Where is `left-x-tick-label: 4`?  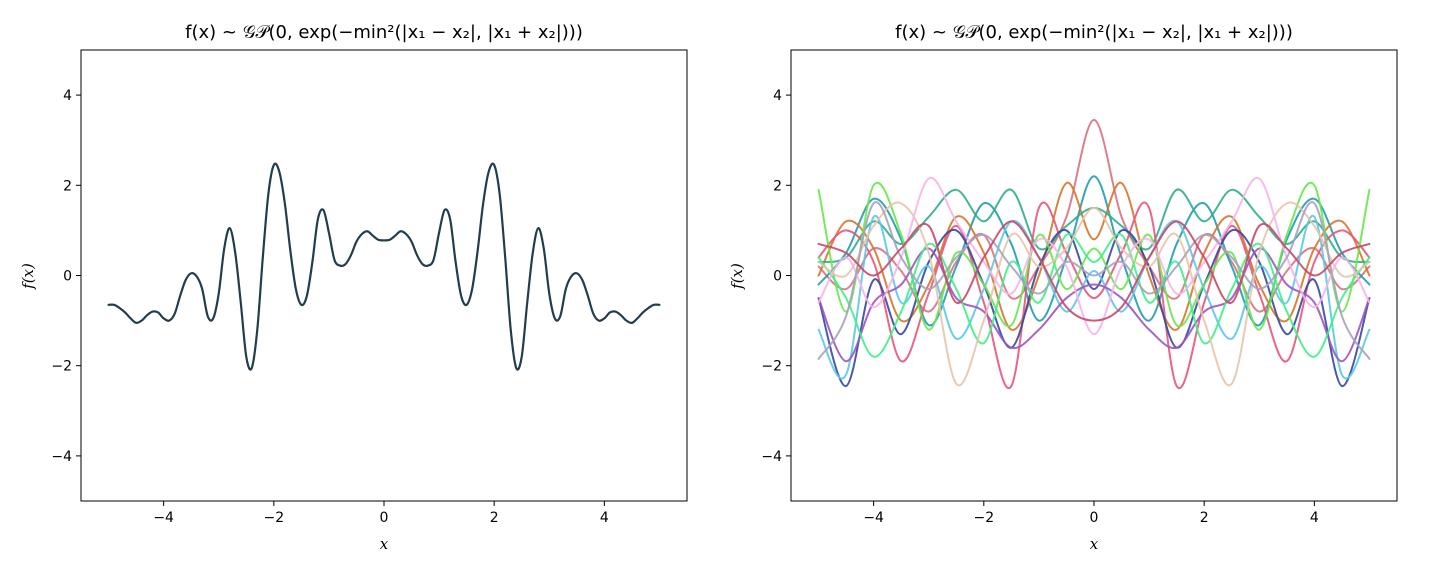
left-x-tick-label: 4 is located at coordinates (604, 518).